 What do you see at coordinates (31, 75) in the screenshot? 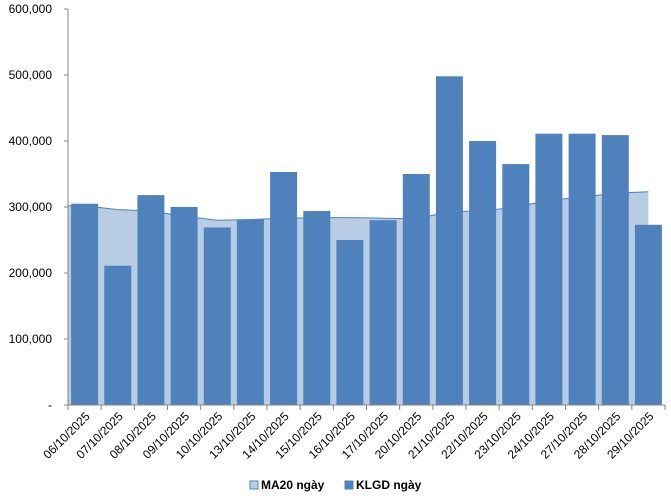
I see `y-tick-label: 500,000` at bounding box center [31, 75].